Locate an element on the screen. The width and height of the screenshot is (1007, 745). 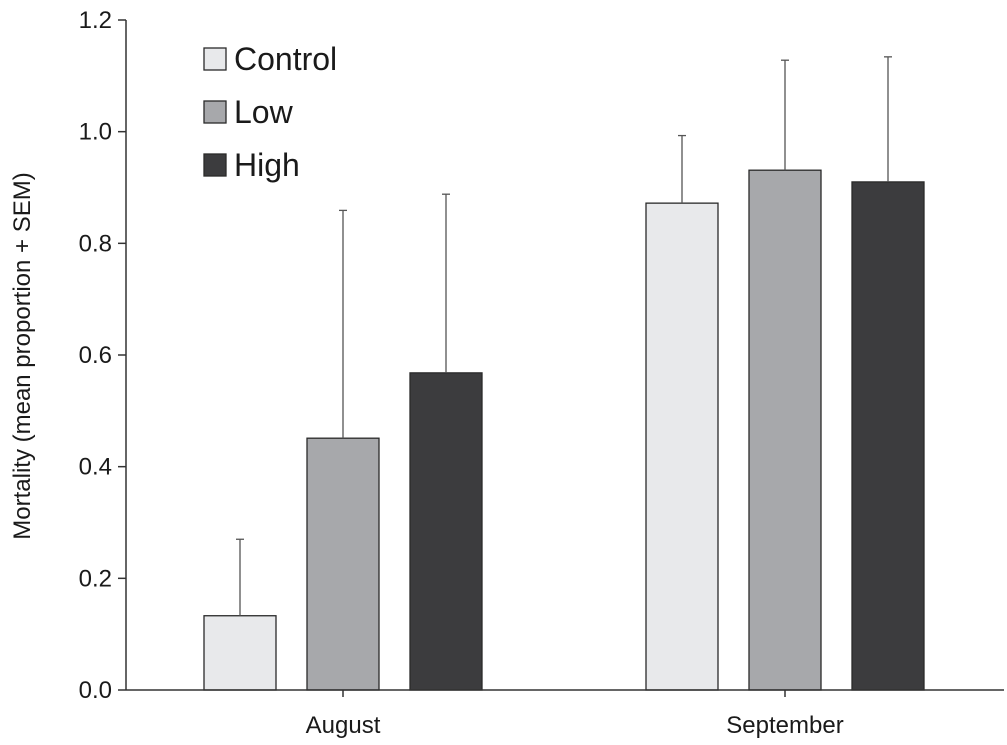
legend-swatch-low is located at coordinates (215, 112).